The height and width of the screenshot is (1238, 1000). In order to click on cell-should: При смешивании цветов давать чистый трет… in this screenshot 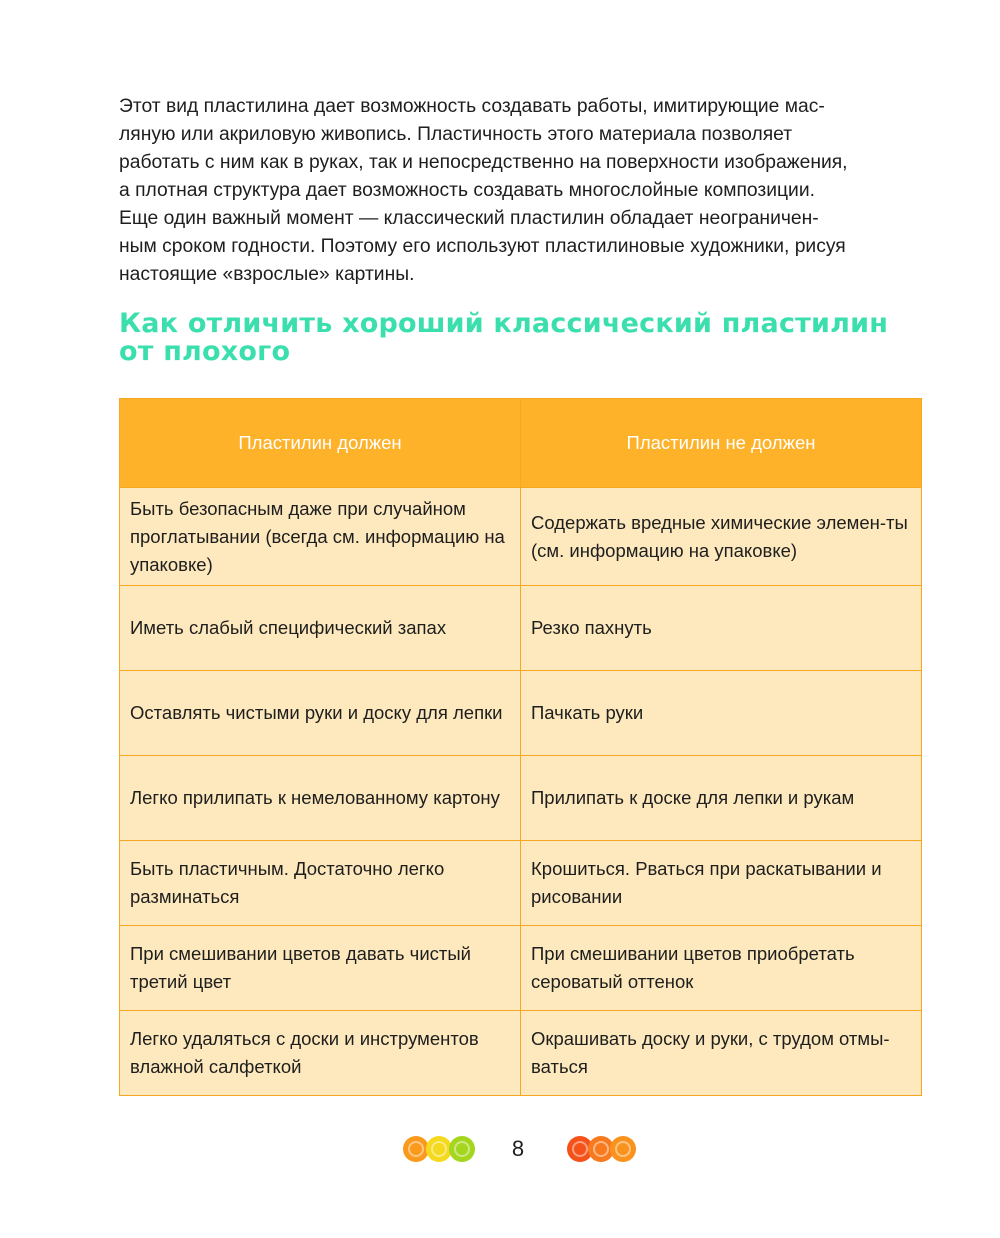, I will do `click(320, 968)`.